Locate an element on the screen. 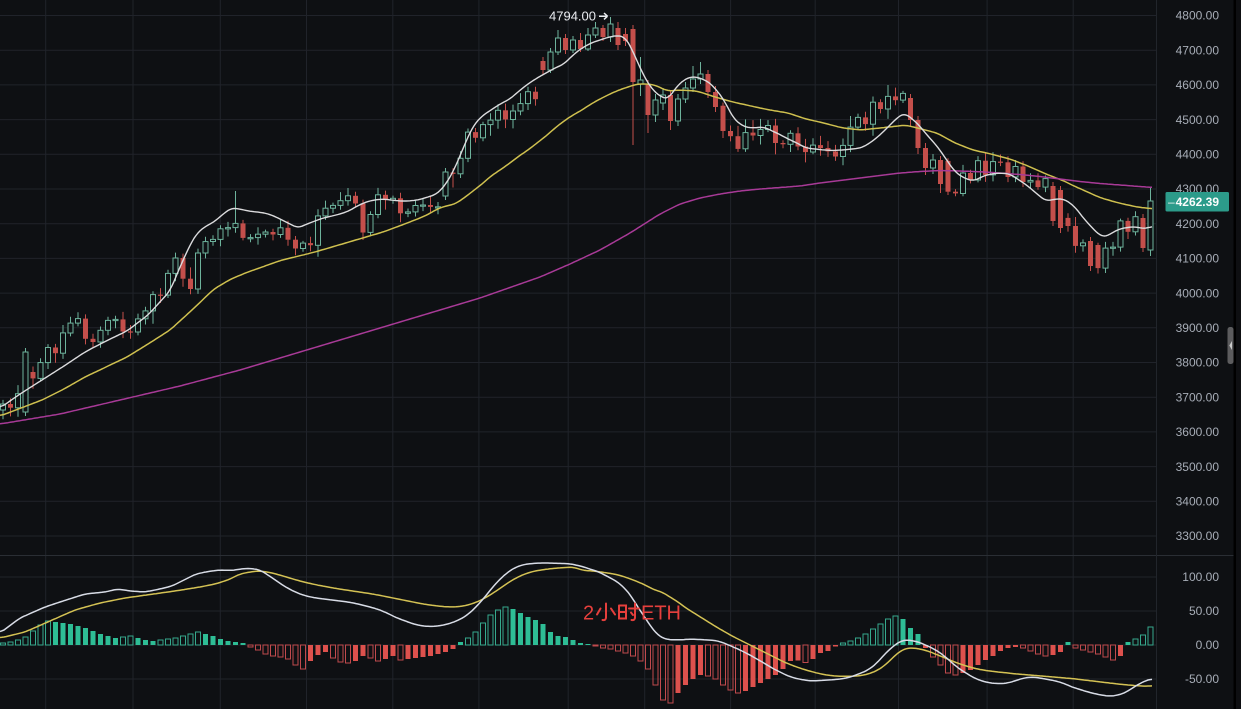 The width and height of the screenshot is (1241, 709). svg-text: 4400.00 is located at coordinates (1198, 155).